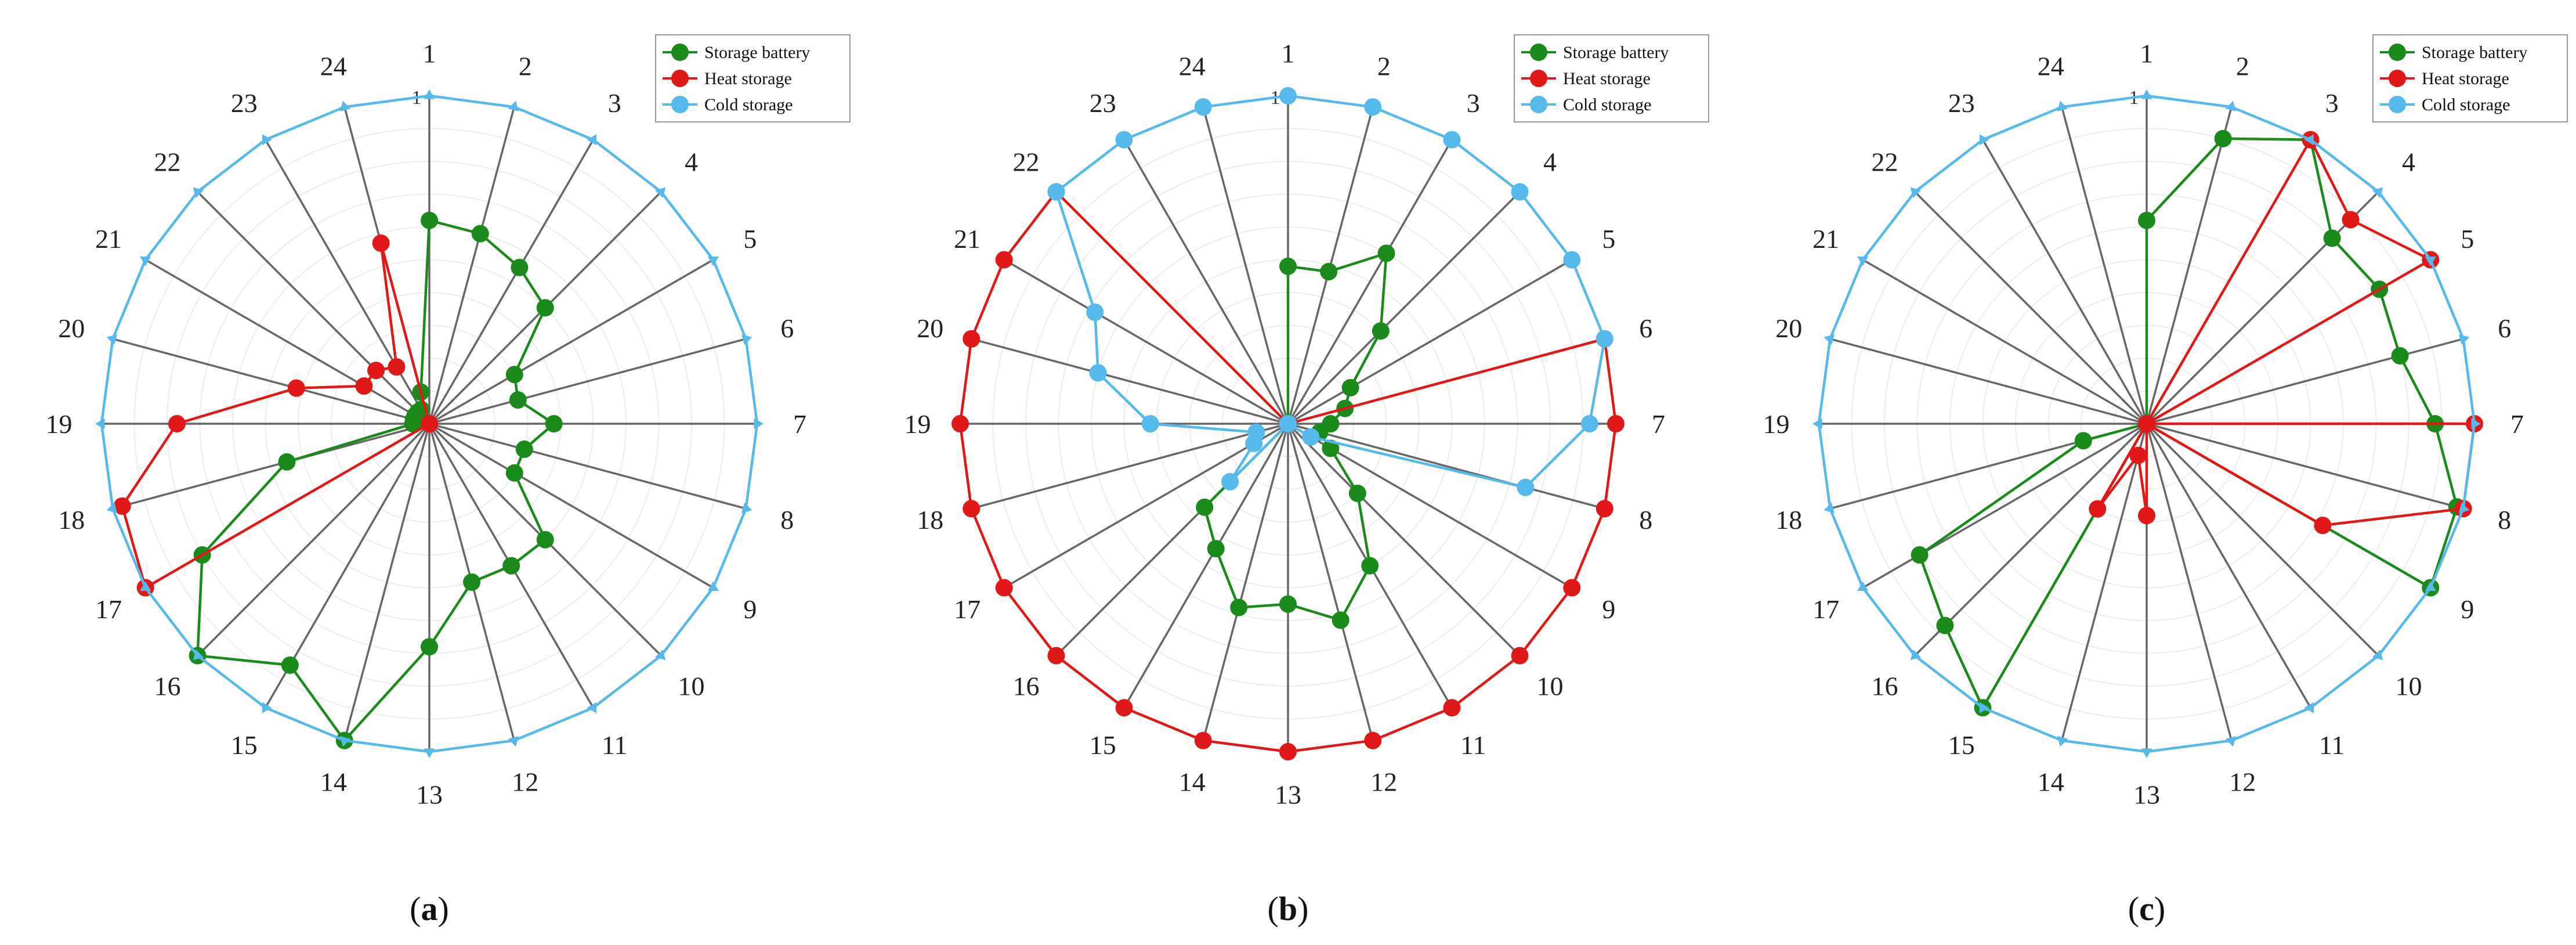  I want to click on chart-b-hour-label: 6, so click(1645, 328).